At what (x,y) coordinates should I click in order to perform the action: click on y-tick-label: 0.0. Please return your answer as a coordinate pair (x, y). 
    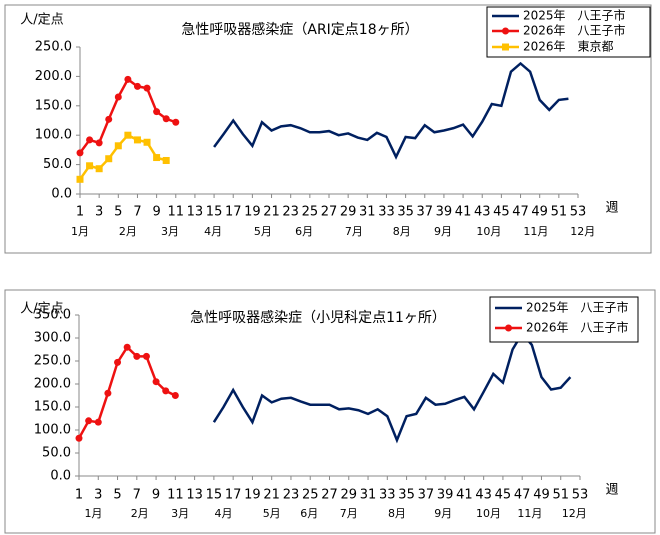
    Looking at the image, I should click on (60, 476).